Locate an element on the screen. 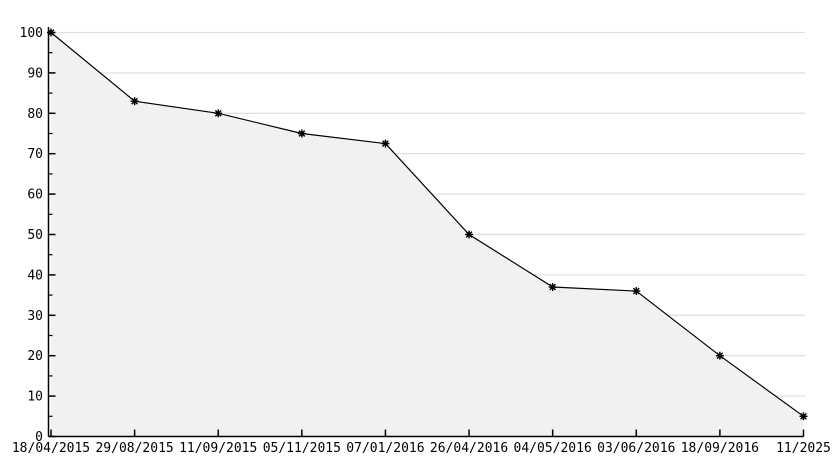 The image size is (834, 468). y-axis-labels: 0 10 20 30 40 50 60 70 80 90 100 is located at coordinates (31, 235).